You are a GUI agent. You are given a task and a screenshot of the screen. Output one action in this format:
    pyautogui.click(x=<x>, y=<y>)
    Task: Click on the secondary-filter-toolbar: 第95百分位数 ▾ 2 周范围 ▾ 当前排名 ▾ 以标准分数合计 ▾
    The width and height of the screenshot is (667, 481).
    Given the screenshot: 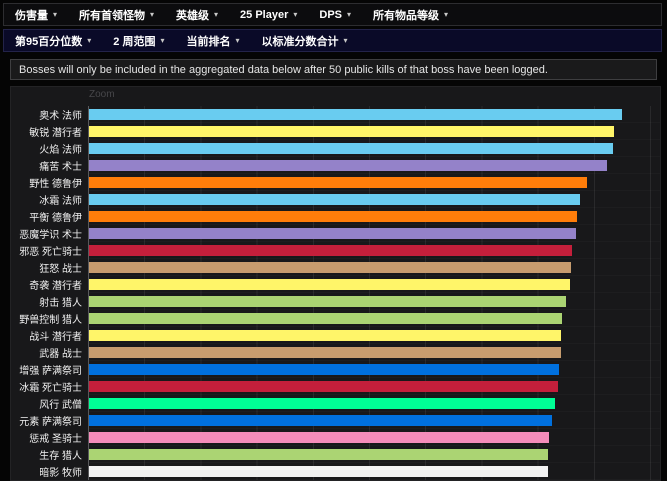 What is the action you would take?
    pyautogui.click(x=332, y=40)
    